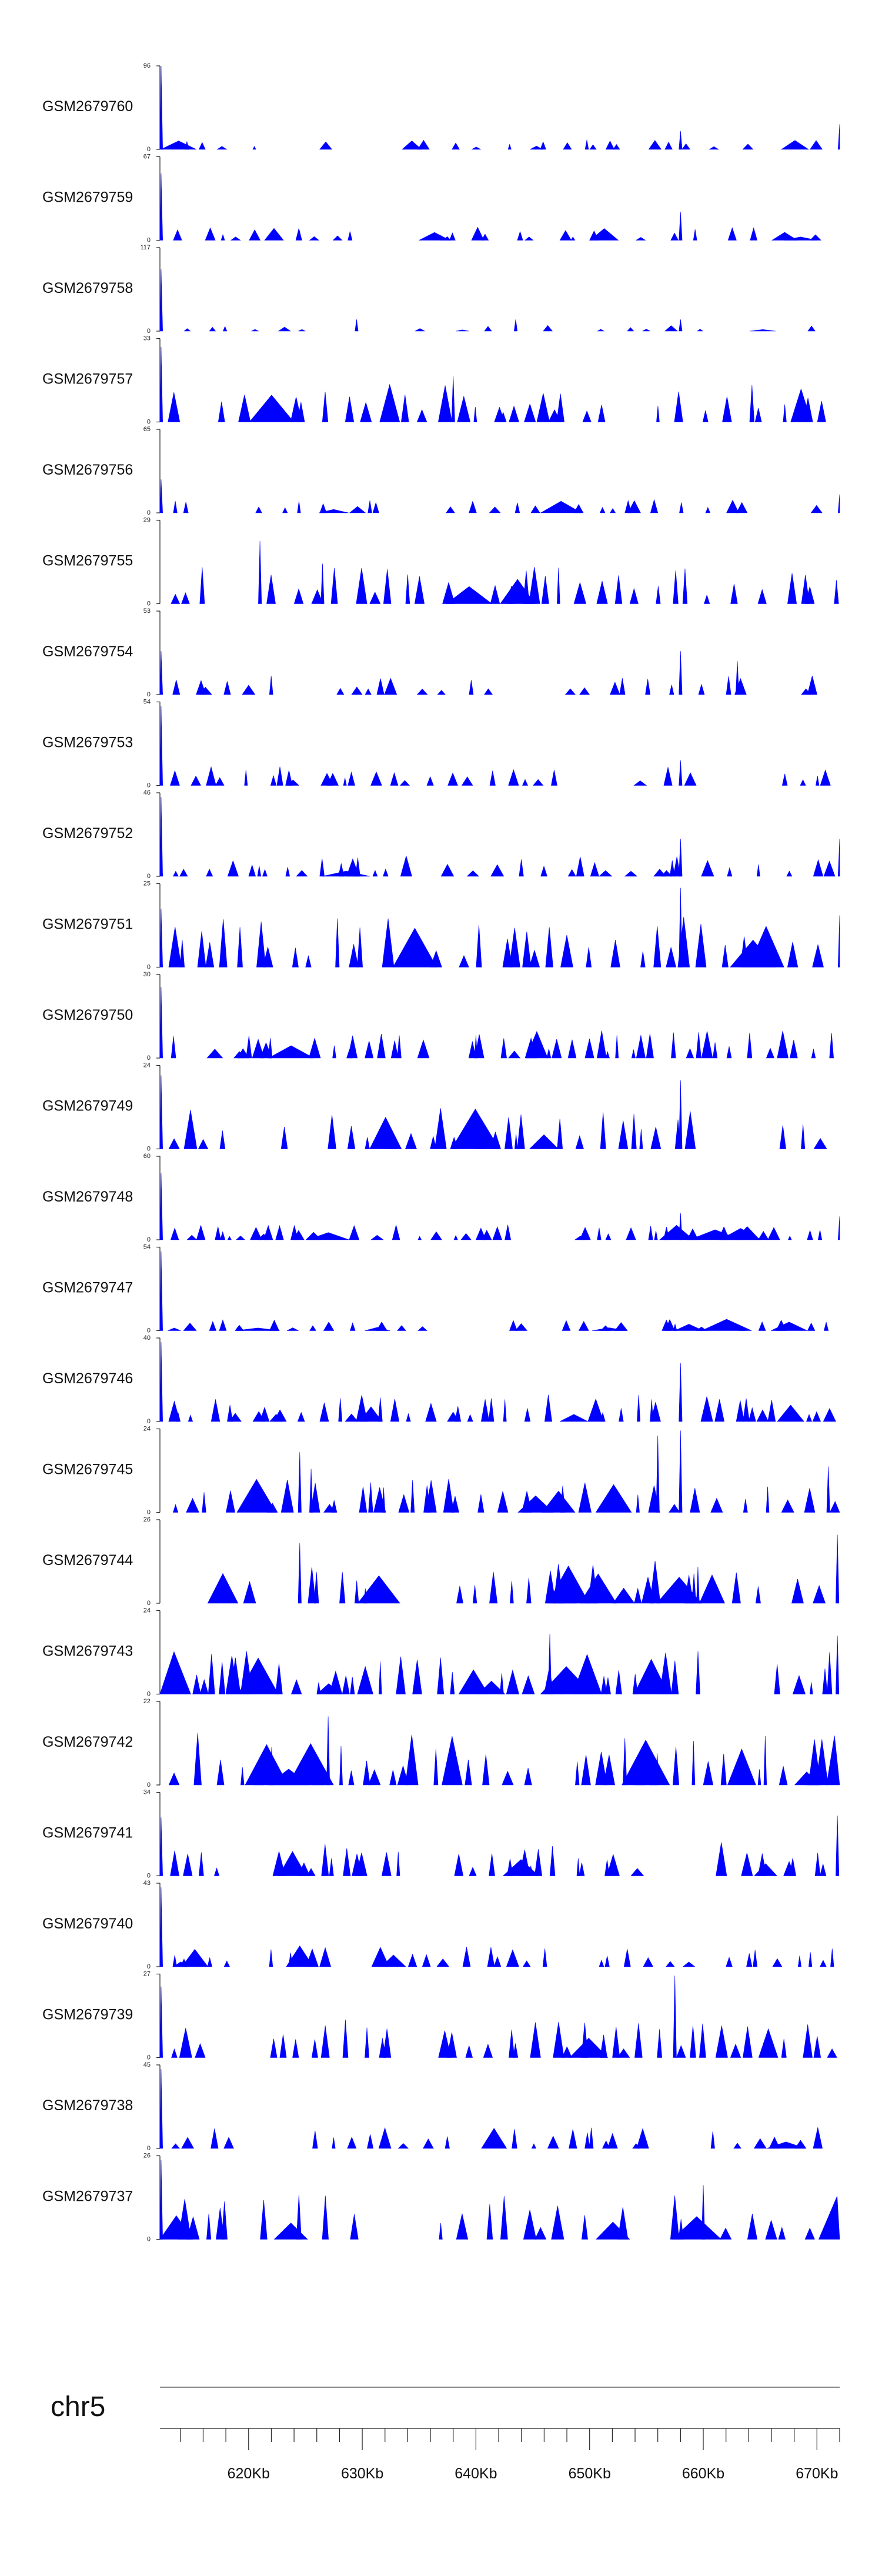 The image size is (882, 2576). Describe the element at coordinates (87, 833) in the screenshot. I see `track-label: GSM2679752` at that location.